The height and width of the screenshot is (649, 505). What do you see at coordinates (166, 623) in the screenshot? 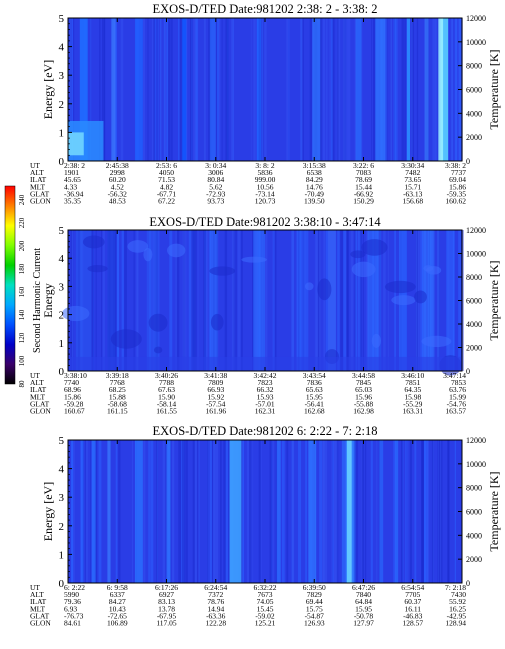
I see `table-cell: 117.05` at bounding box center [166, 623].